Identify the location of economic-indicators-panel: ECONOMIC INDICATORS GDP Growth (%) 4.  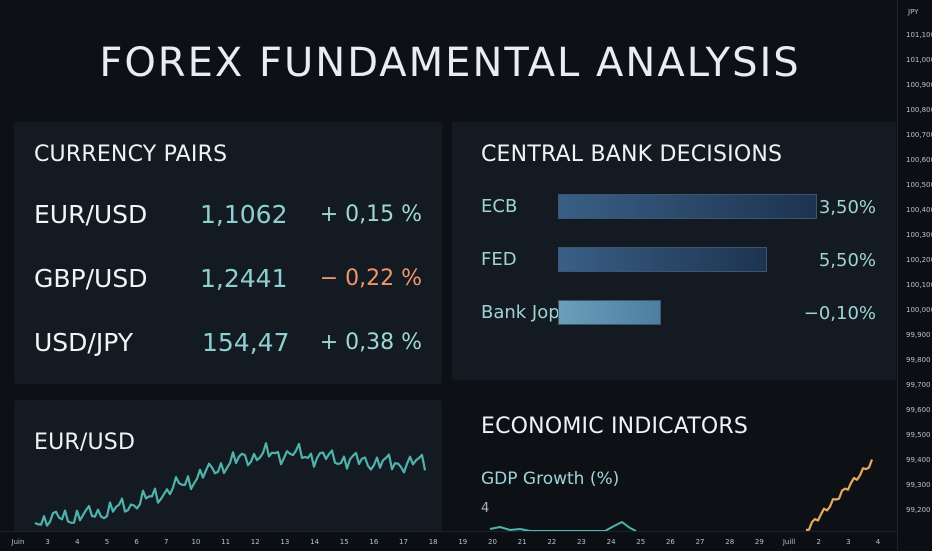
(679, 466).